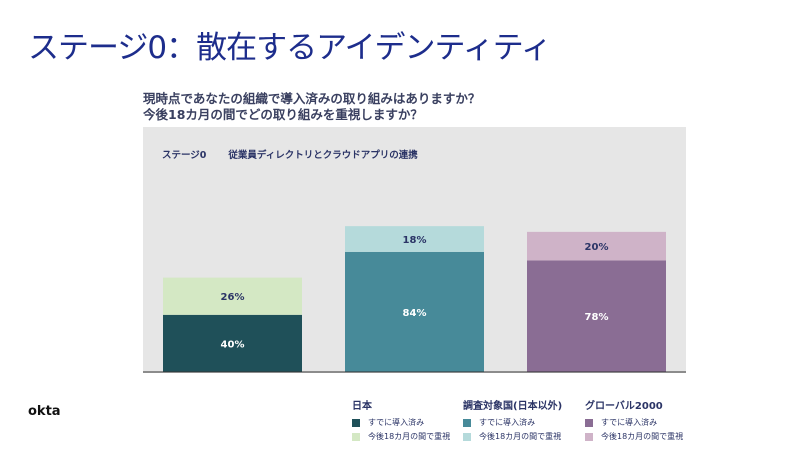 The width and height of the screenshot is (800, 449). What do you see at coordinates (283, 114) in the screenshot?
I see `question-2: 今後18カ月の間でどの取り組みを重視しますか？` at bounding box center [283, 114].